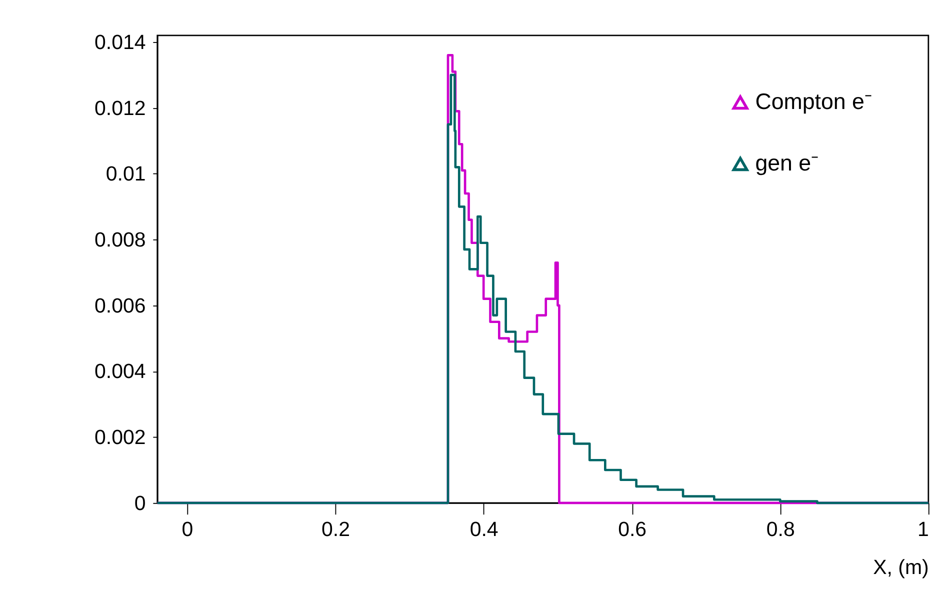 This screenshot has height=601, width=934. I want to click on y-tick-label: 0.008, so click(120, 240).